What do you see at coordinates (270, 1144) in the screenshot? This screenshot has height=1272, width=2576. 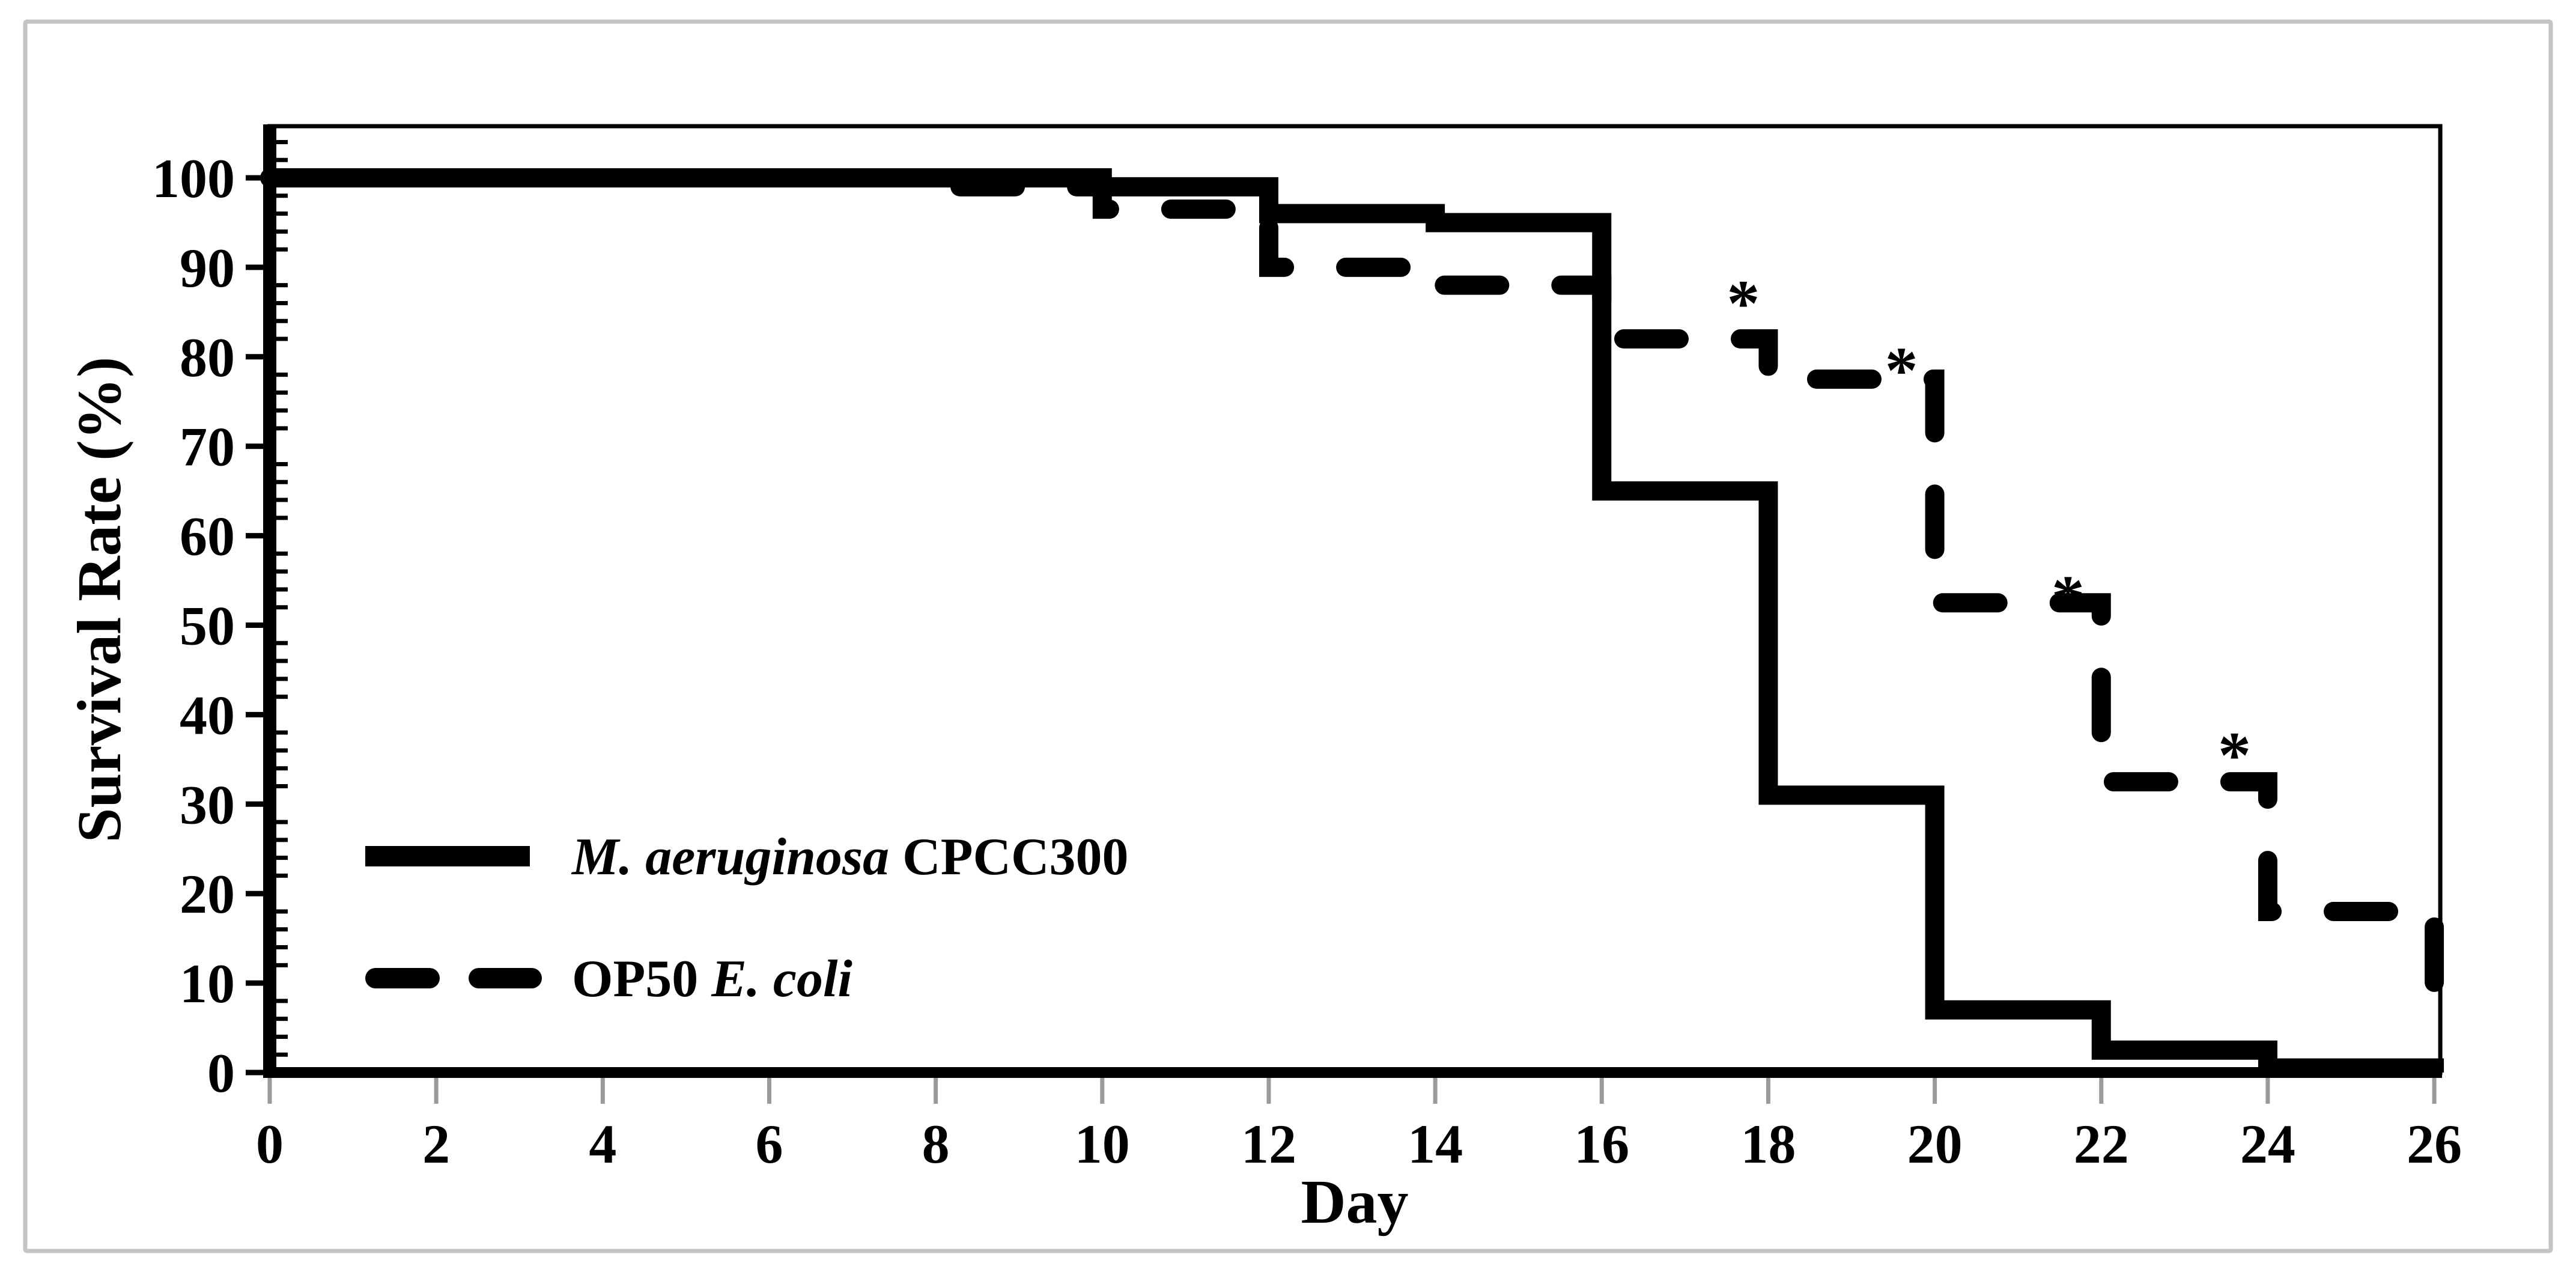 I see `x-tick-label: 0` at bounding box center [270, 1144].